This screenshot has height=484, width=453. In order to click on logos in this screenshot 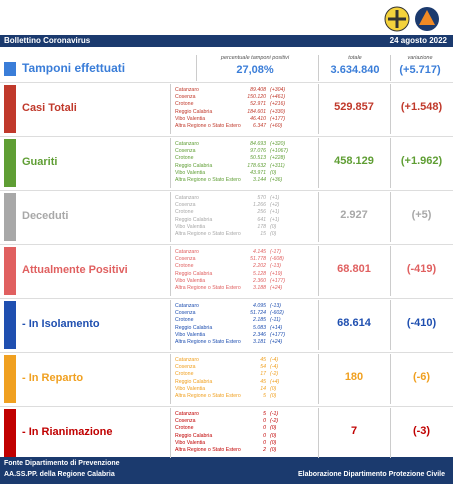, I will do `click(411, 19)`.